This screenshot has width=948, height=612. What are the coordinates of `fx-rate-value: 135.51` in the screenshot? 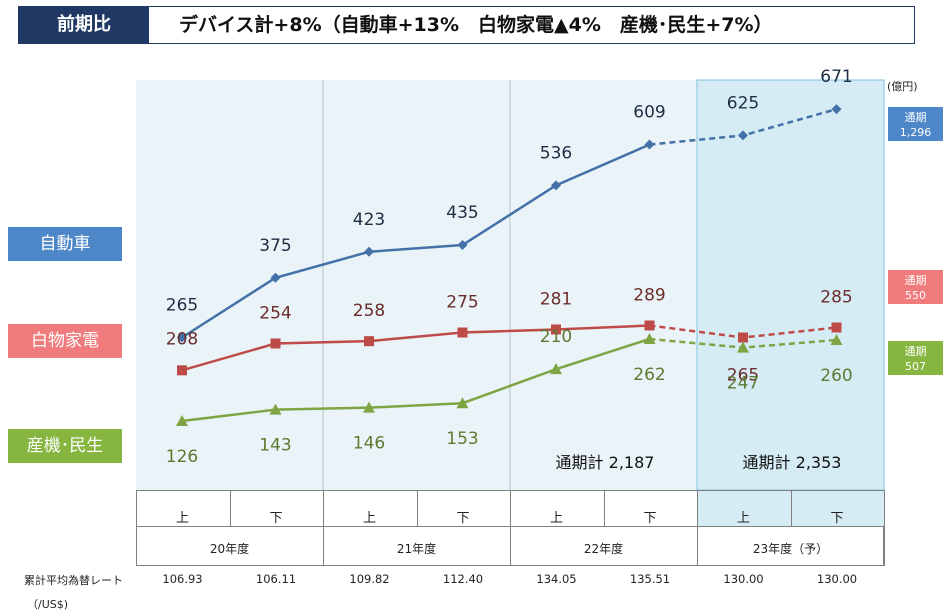 It's located at (650, 579).